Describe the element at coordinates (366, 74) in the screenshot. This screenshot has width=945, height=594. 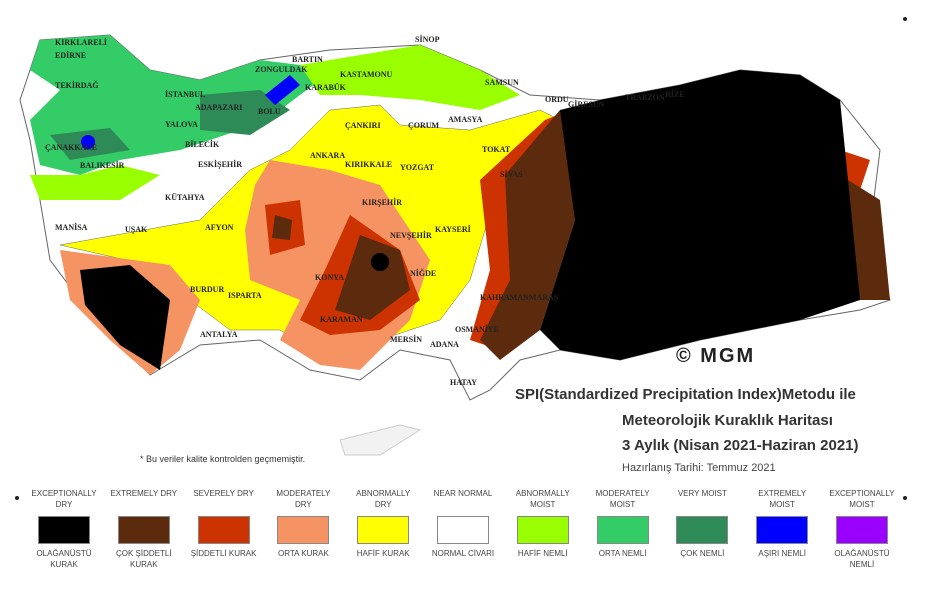
I see `city-label: KASTAMONU` at that location.